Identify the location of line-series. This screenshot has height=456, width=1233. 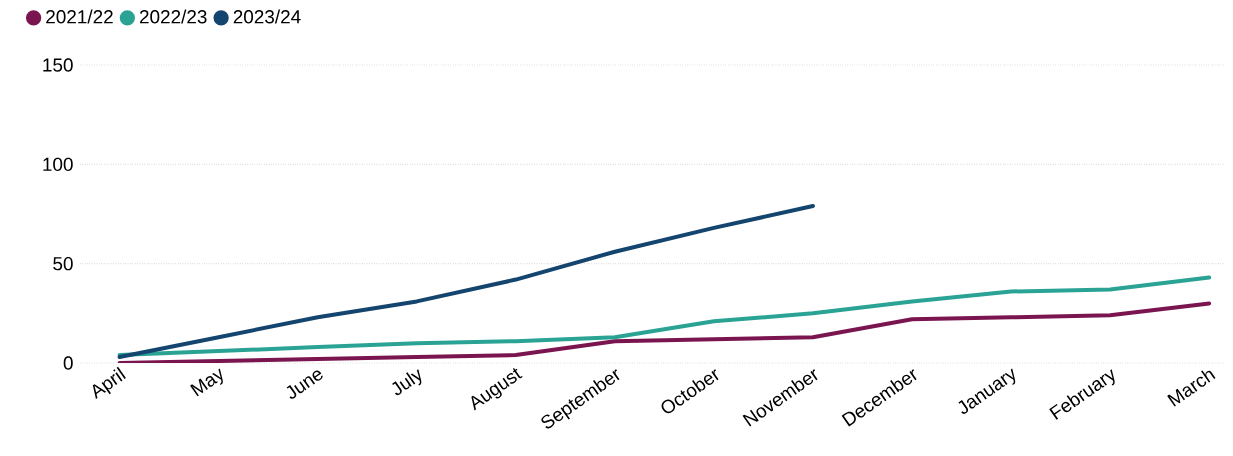
(664, 332).